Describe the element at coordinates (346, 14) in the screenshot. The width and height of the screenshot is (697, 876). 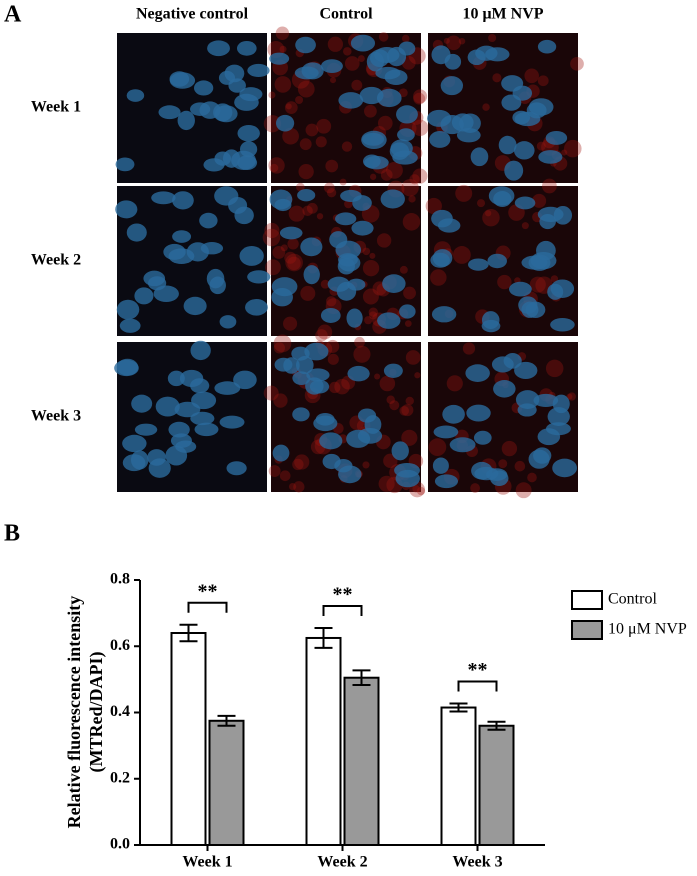
I see `column-heading: Control` at that location.